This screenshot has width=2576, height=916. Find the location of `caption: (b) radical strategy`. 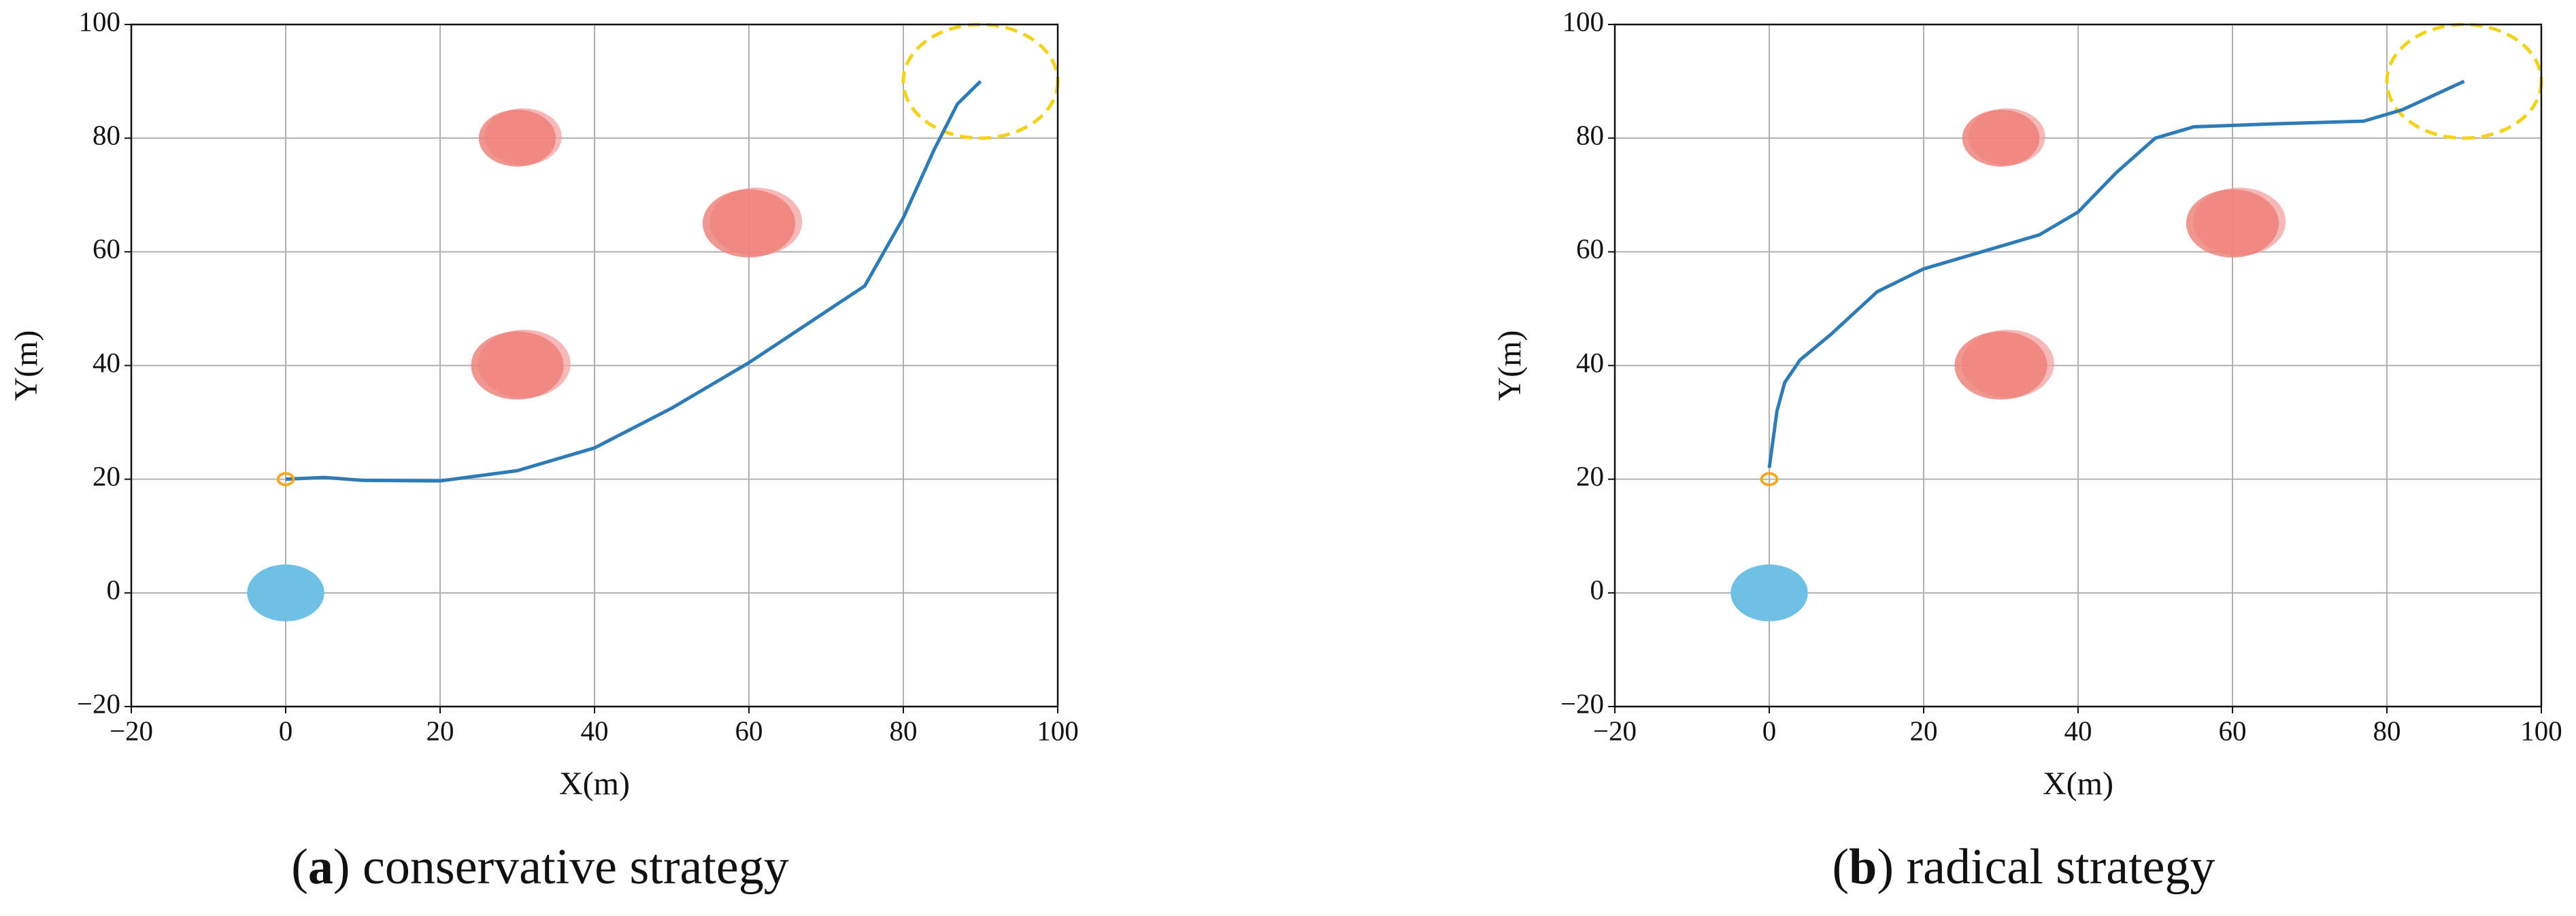

caption: (b) radical strategy is located at coordinates (2024, 867).